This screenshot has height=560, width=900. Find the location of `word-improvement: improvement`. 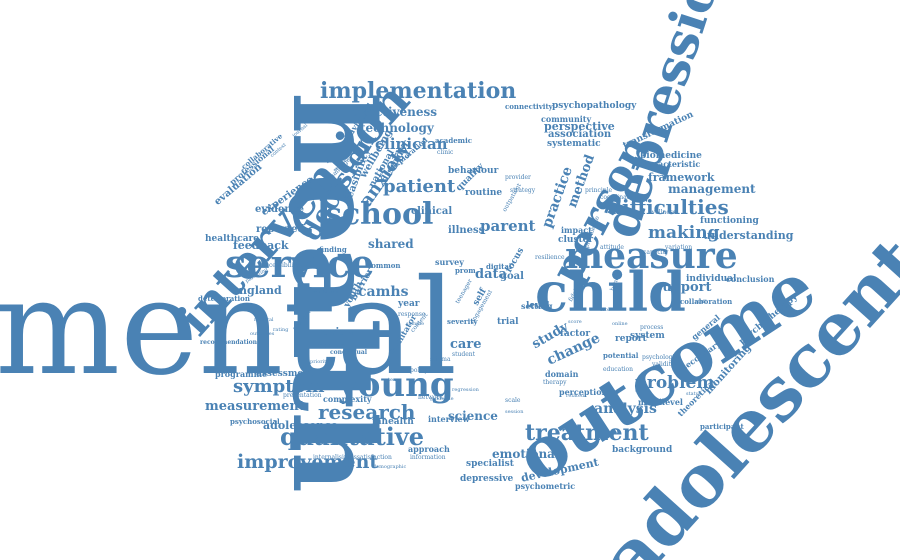

word-improvement: improvement is located at coordinates (308, 462).